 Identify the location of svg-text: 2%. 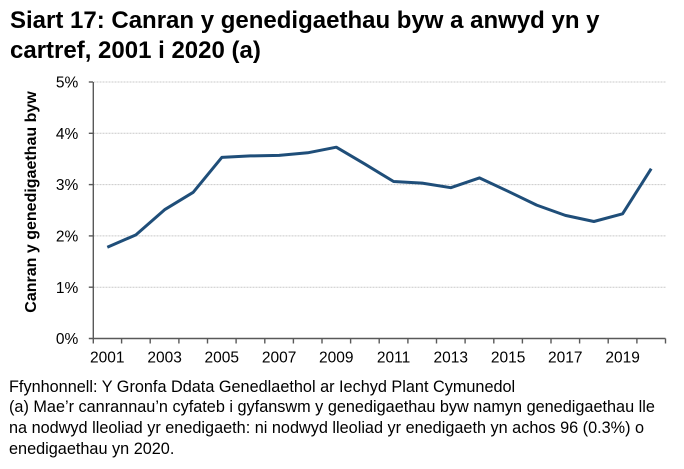
(67, 237).